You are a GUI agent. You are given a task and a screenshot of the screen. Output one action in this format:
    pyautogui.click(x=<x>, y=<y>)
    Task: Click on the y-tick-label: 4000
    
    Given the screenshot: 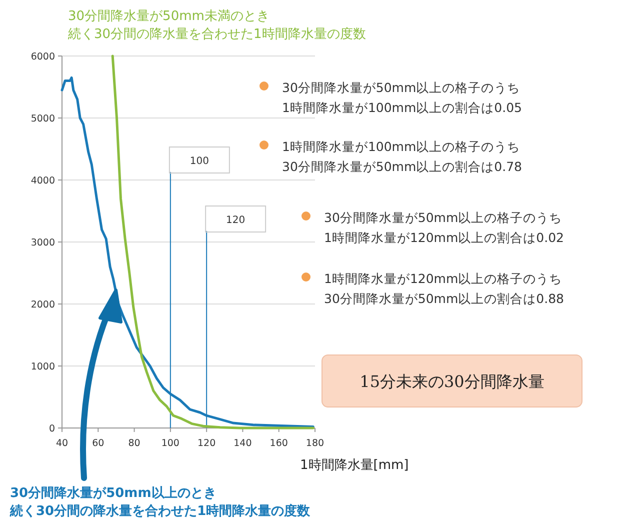 What is the action you would take?
    pyautogui.click(x=42, y=181)
    